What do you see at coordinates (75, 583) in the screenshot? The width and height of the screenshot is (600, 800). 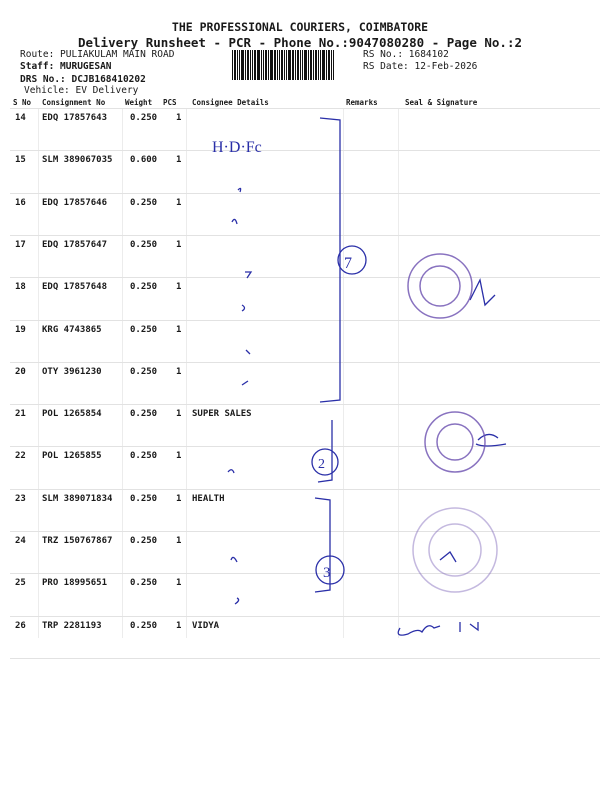 I see `cell-cn: PRO 18995651` at bounding box center [75, 583].